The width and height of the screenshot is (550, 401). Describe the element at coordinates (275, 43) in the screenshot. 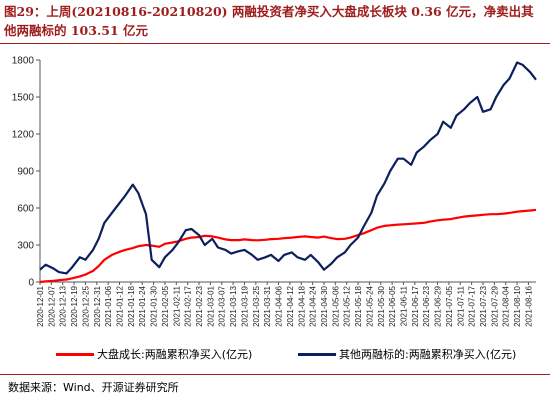

I see `title-divider` at that location.